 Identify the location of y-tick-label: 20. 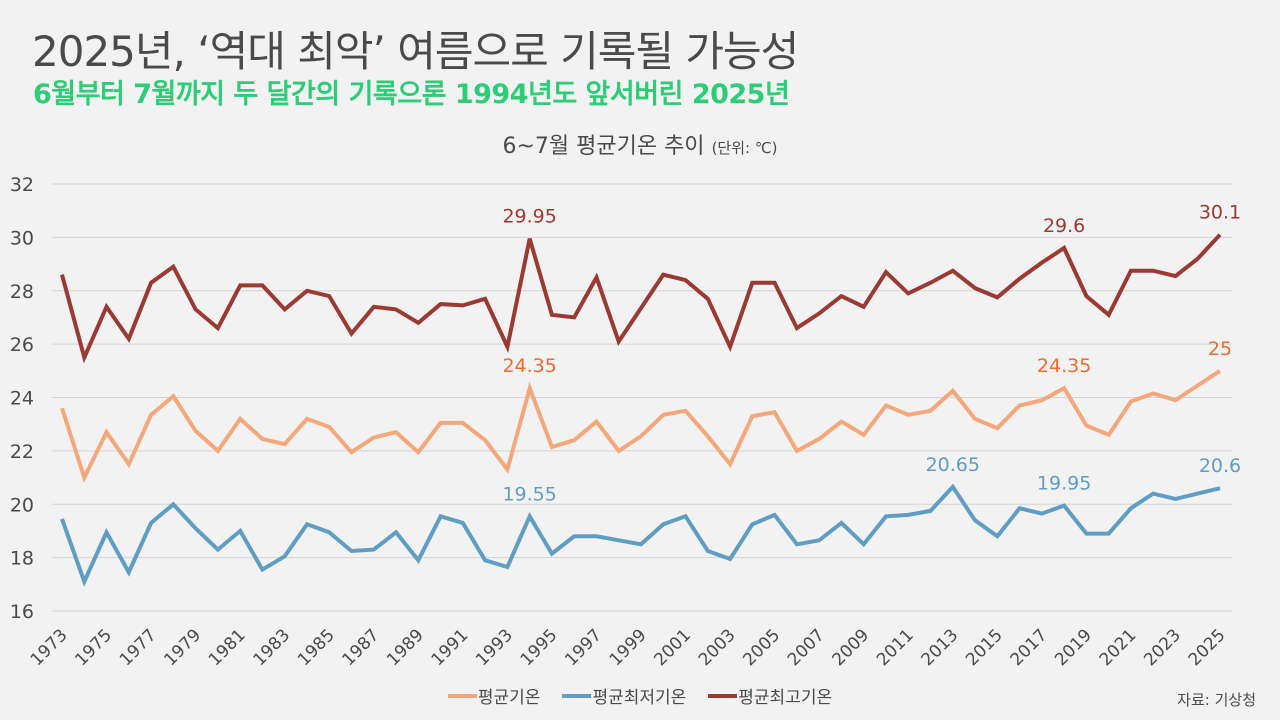
(22, 505).